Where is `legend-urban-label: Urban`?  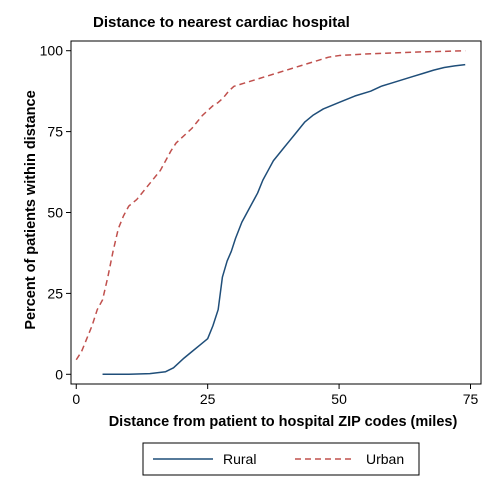 legend-urban-label: Urban is located at coordinates (385, 459).